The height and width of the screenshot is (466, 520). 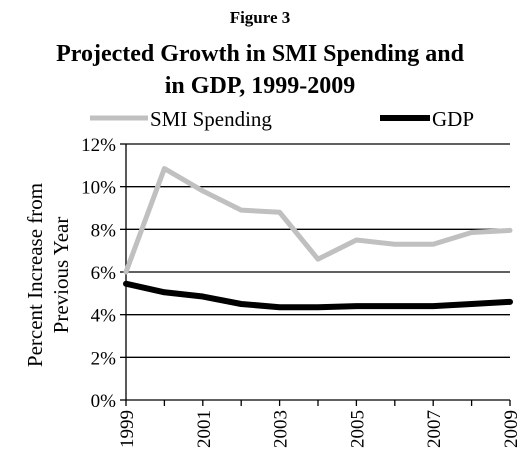 What do you see at coordinates (260, 17) in the screenshot?
I see `figure-label: Figure 3` at bounding box center [260, 17].